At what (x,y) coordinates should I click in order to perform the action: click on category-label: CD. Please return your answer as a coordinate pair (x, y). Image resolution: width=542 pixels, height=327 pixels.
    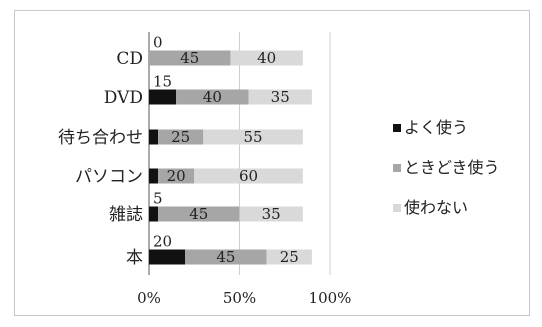
    Looking at the image, I should click on (129, 59).